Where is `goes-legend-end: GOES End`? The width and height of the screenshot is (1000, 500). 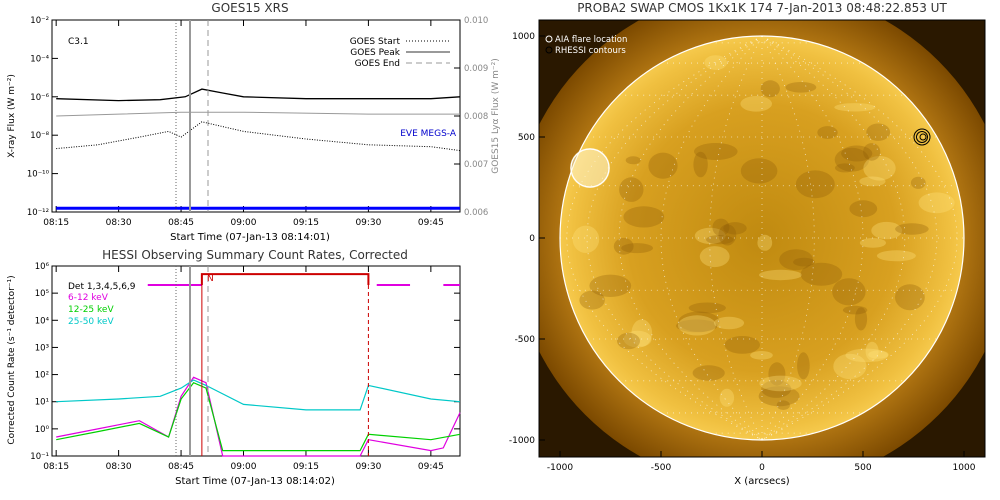
goes-legend-end: GOES End is located at coordinates (377, 64).